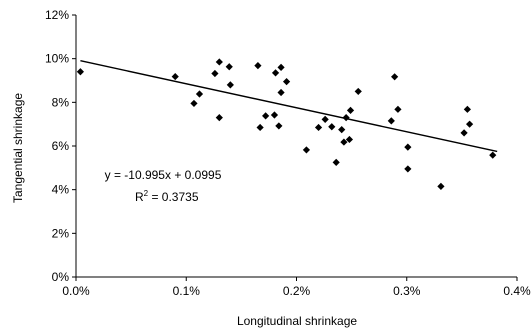  I want to click on x-ticks: 0.0% 0.1% 0.2% 0.3% 0.4%, so click(296, 287).